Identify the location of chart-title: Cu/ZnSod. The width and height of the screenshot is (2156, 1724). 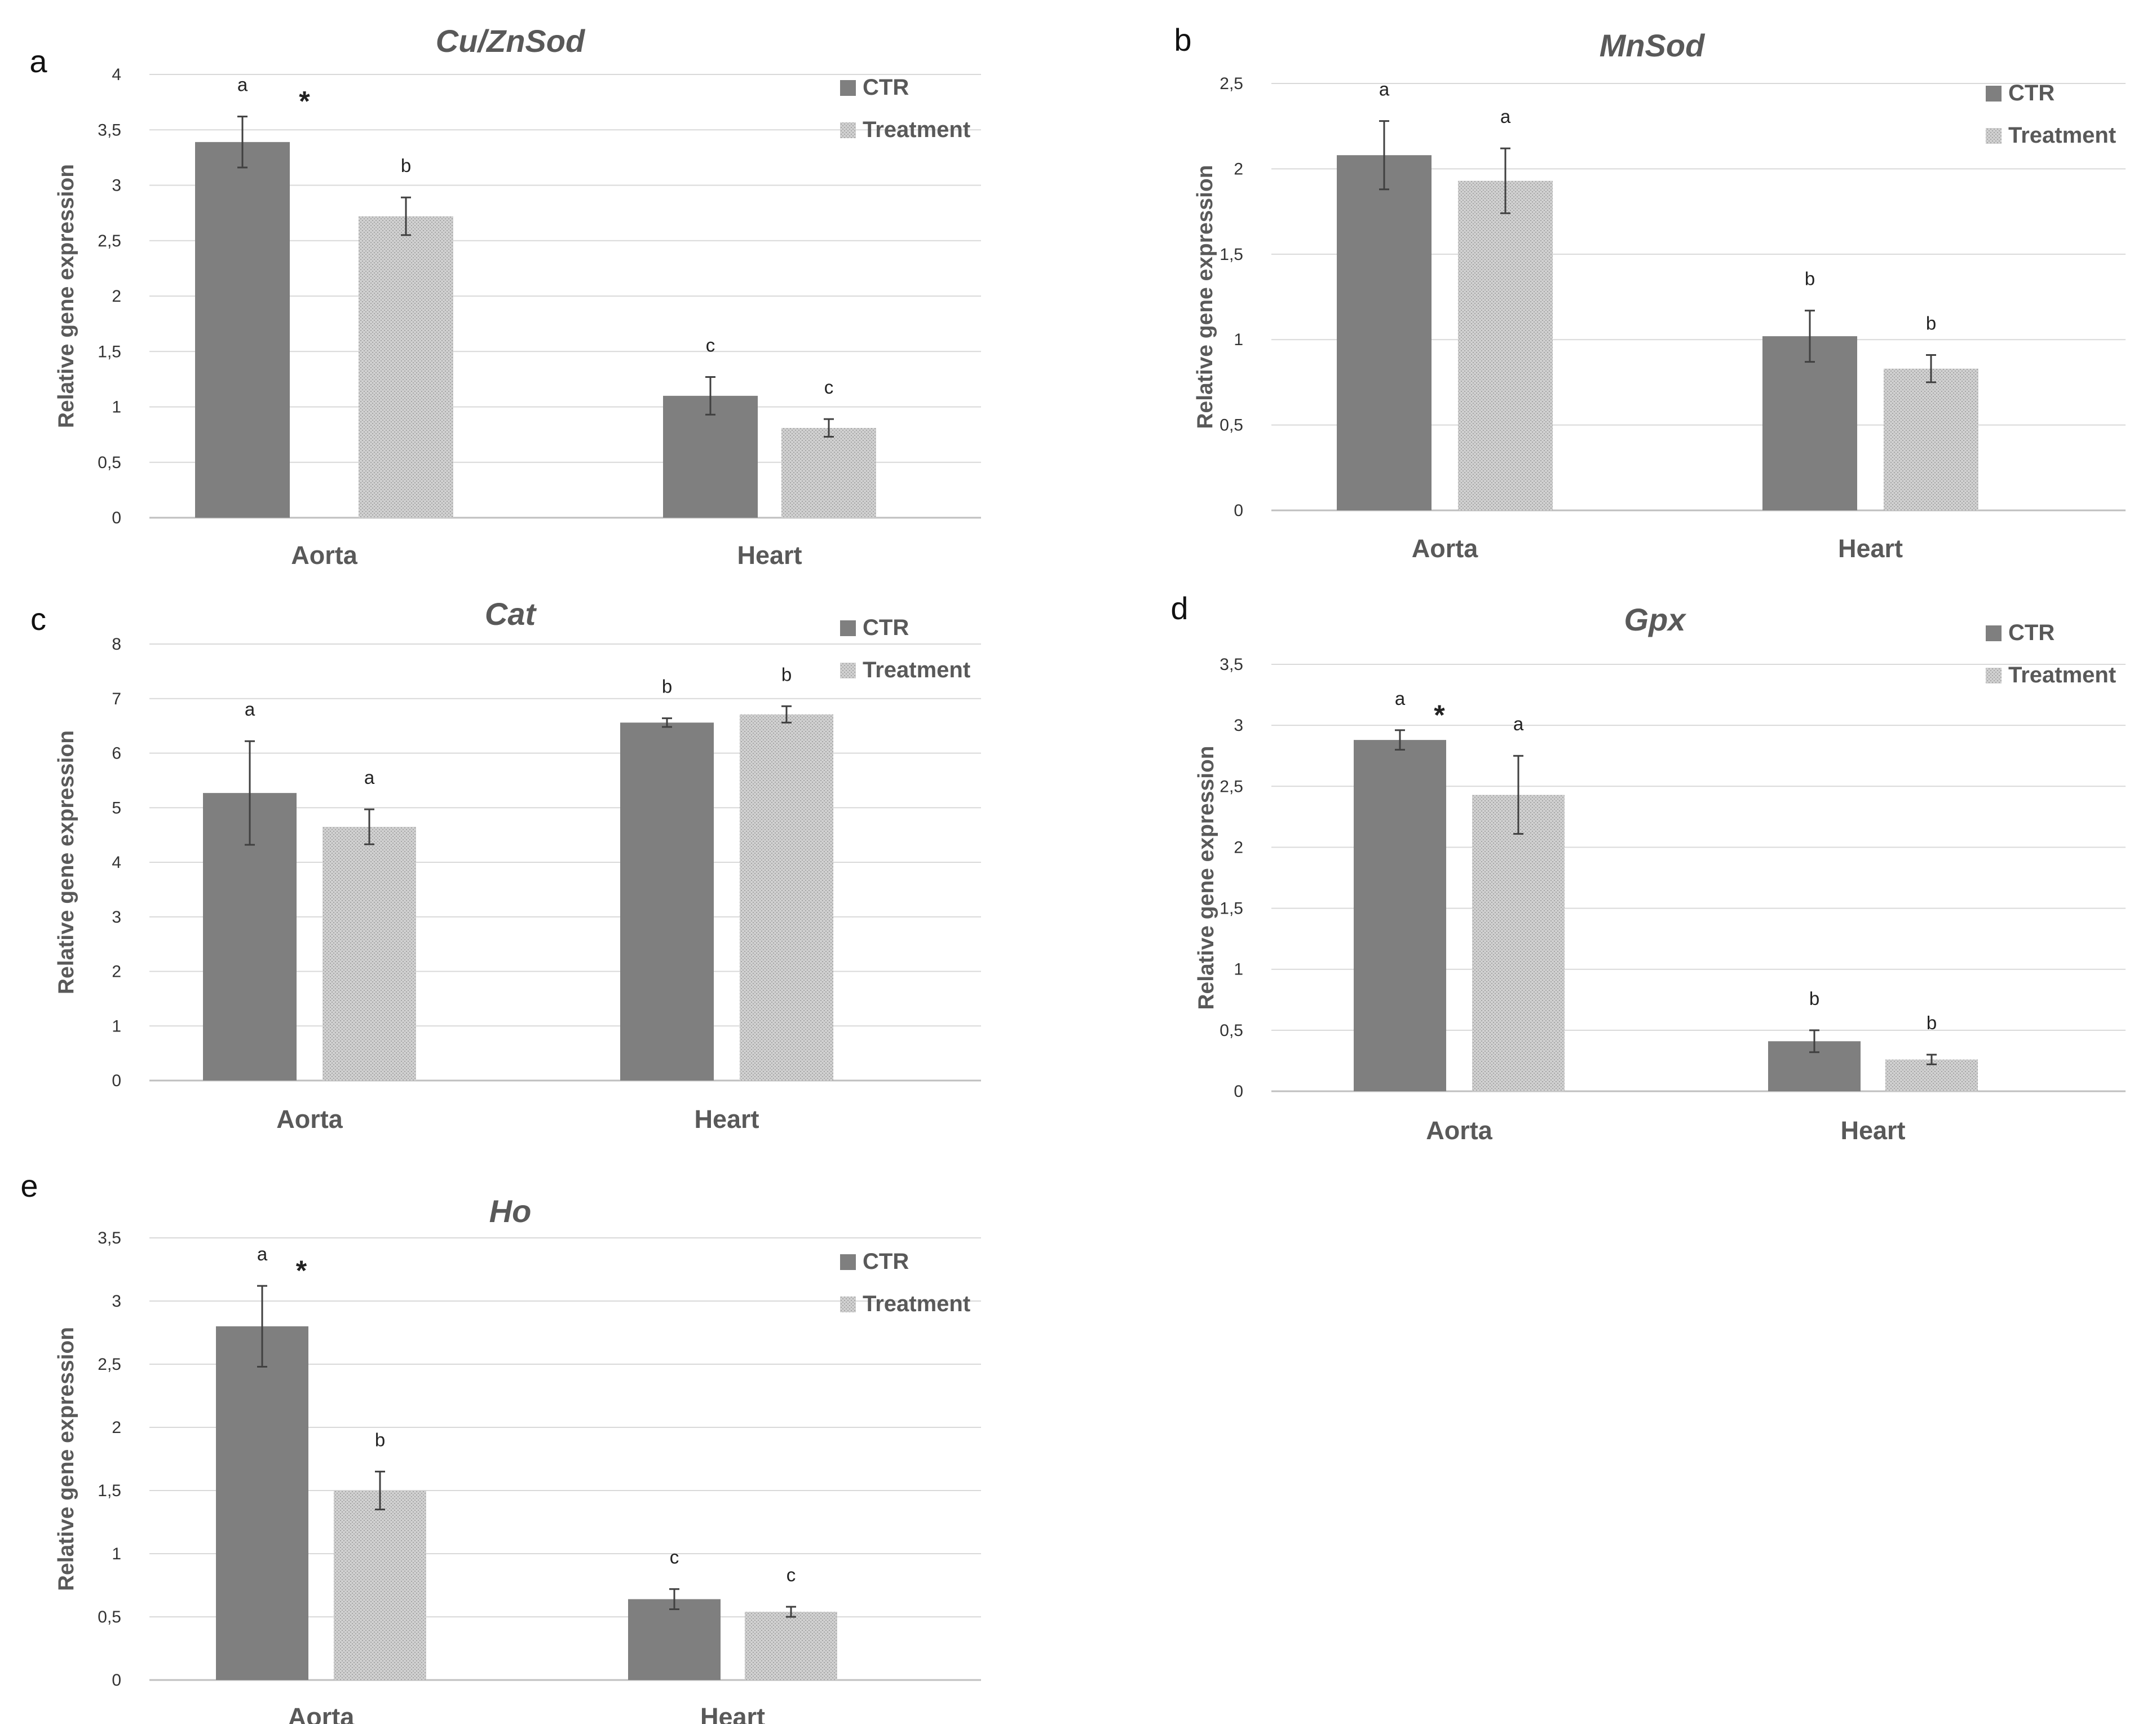
(511, 41).